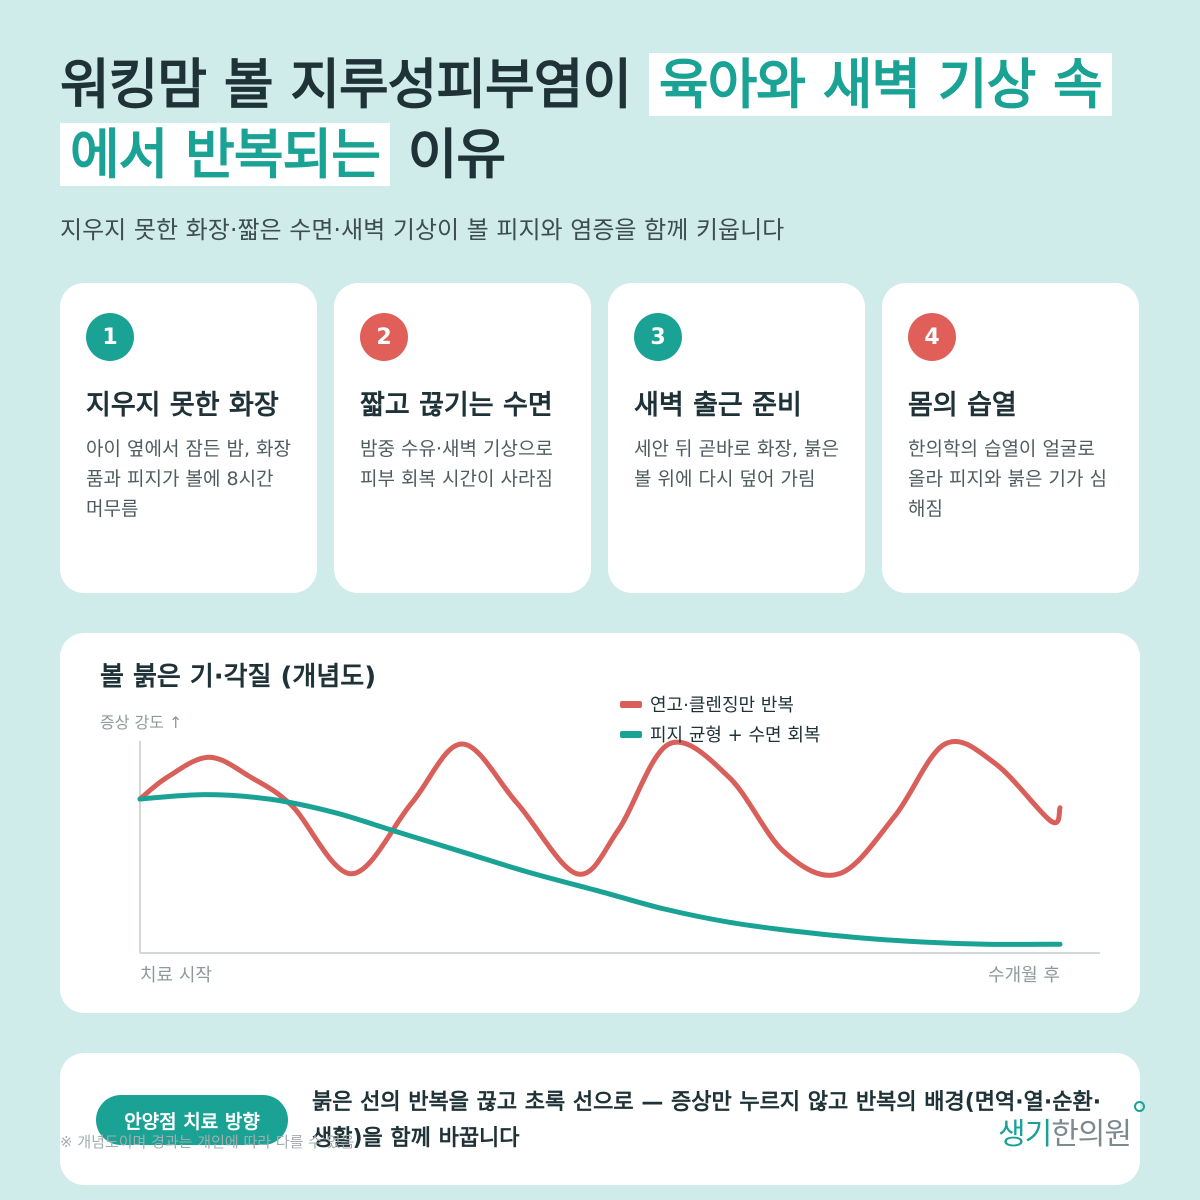  What do you see at coordinates (141, 722) in the screenshot?
I see `y-axis-label: 증상 강도 ↑` at bounding box center [141, 722].